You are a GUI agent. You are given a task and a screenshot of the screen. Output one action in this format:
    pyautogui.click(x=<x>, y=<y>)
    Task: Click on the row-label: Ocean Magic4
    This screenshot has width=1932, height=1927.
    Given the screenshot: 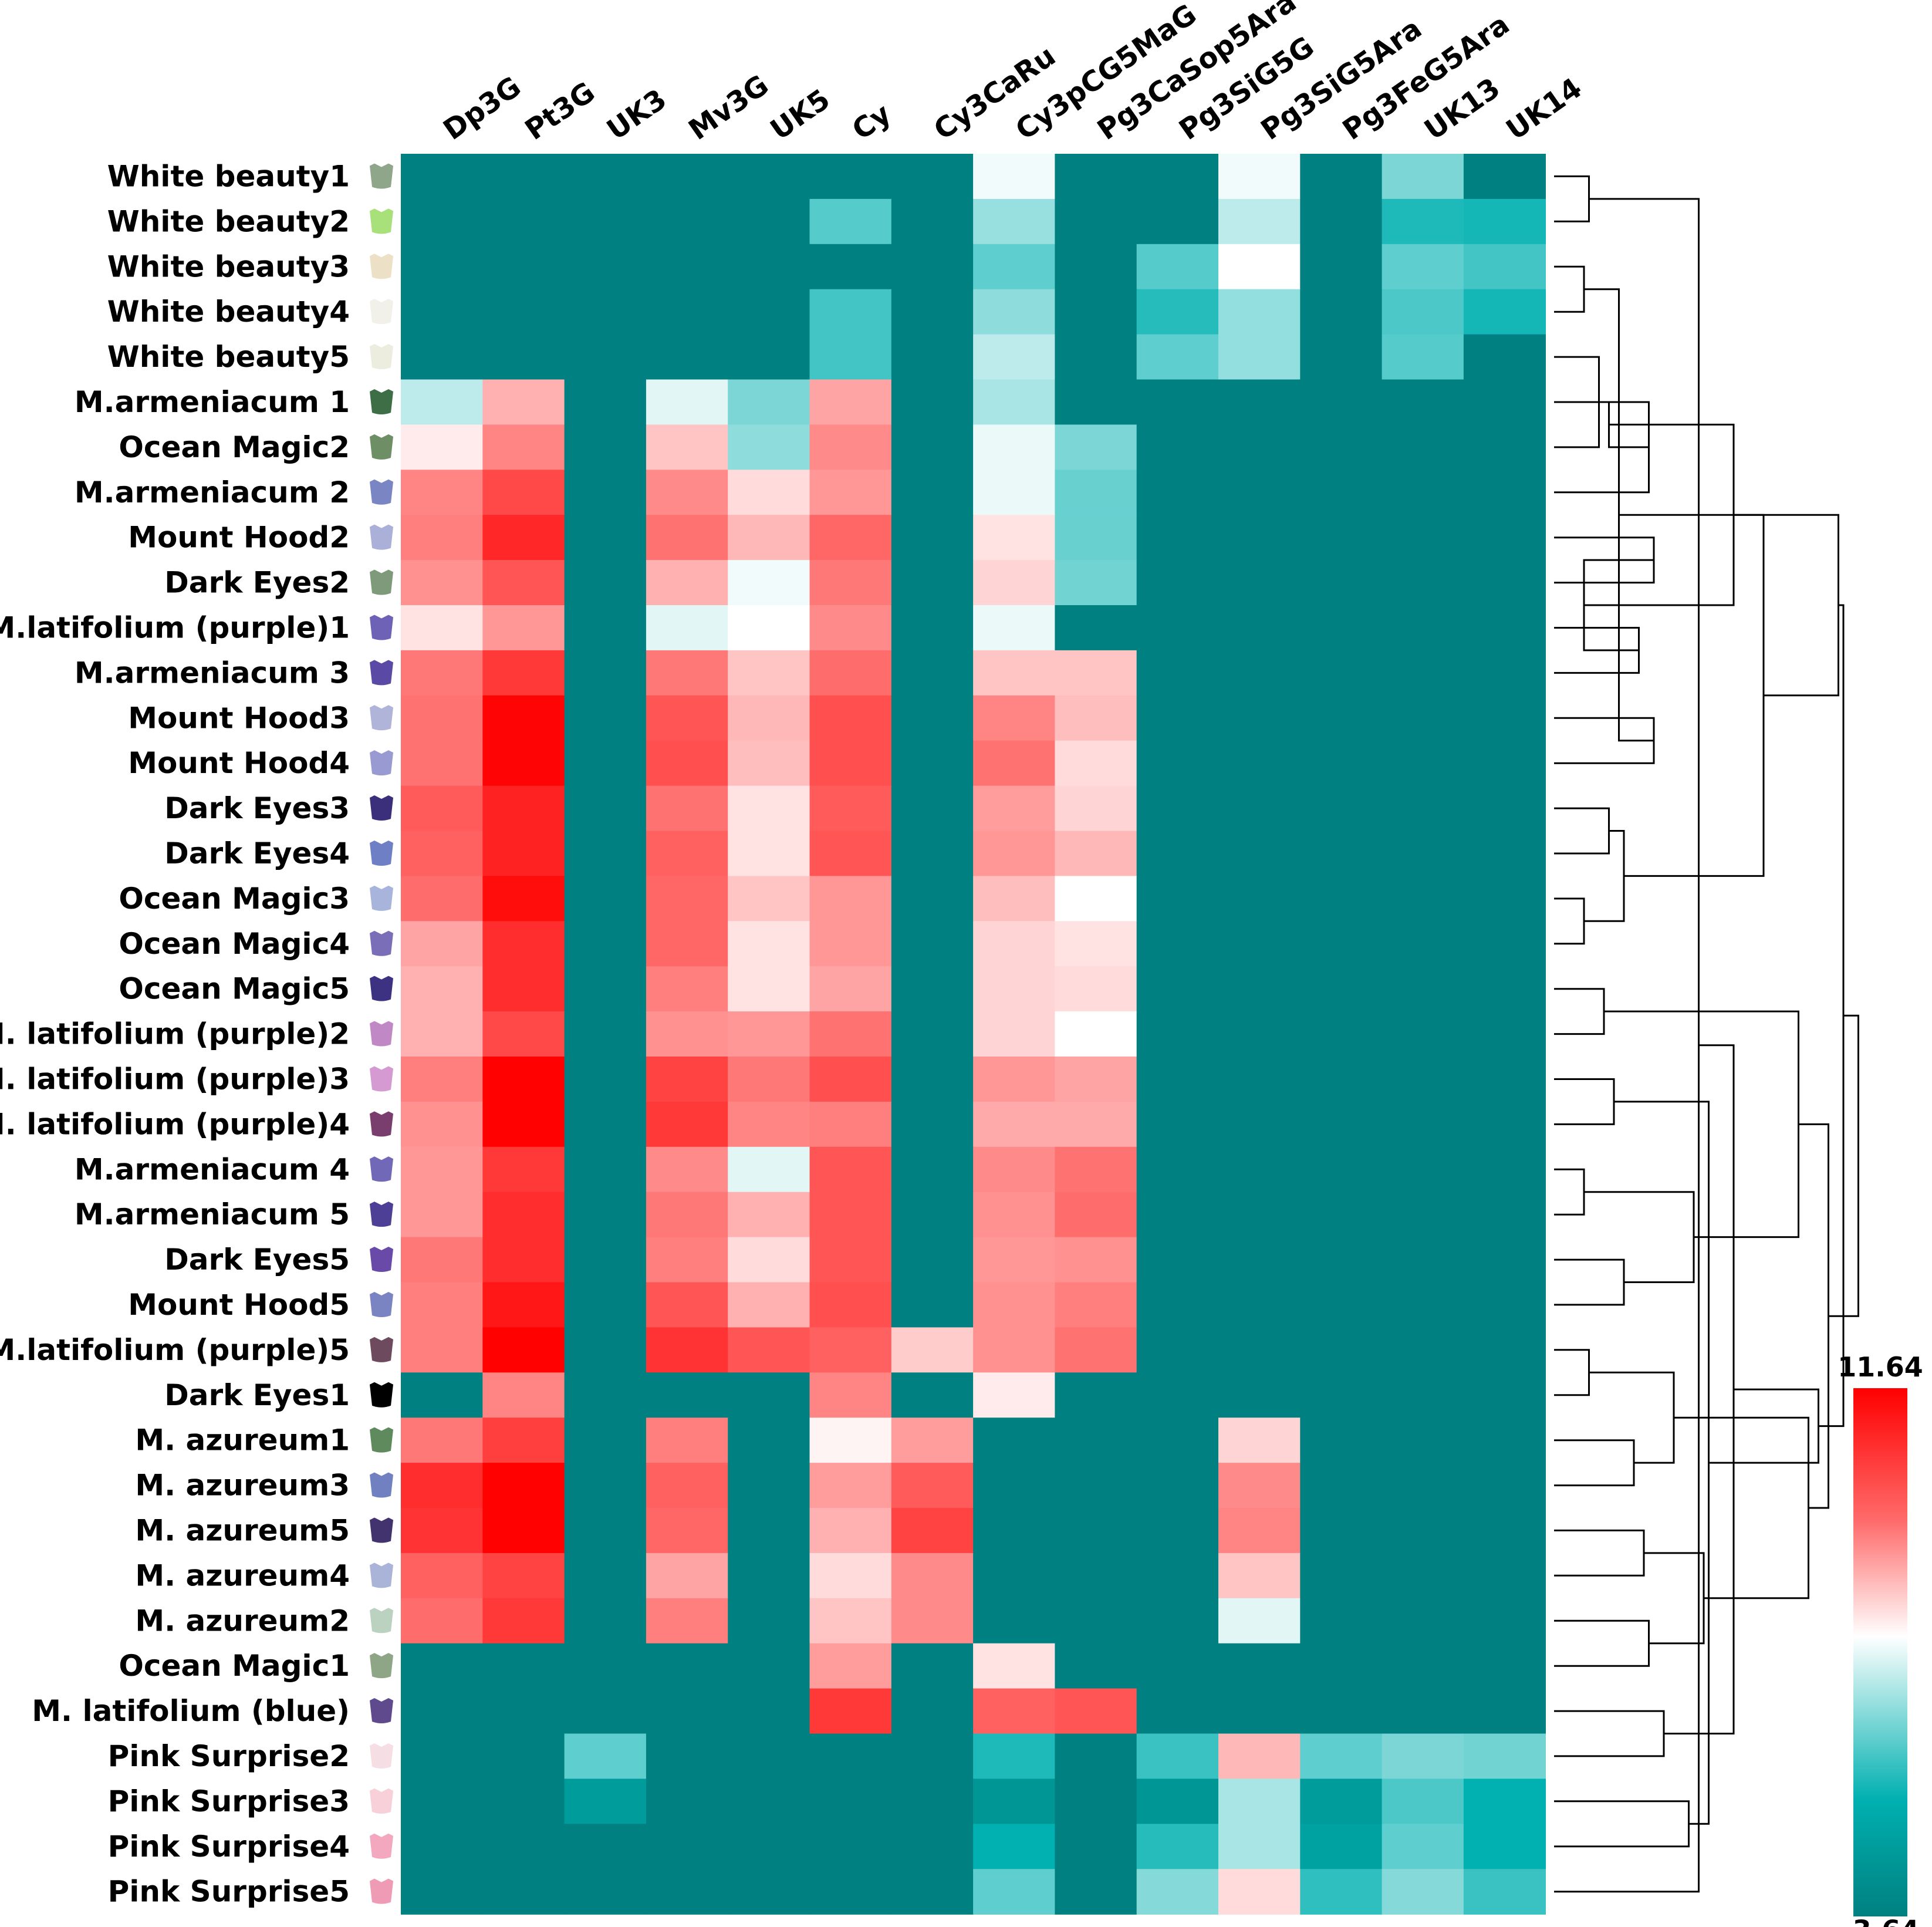 What is the action you would take?
    pyautogui.click(x=234, y=944)
    